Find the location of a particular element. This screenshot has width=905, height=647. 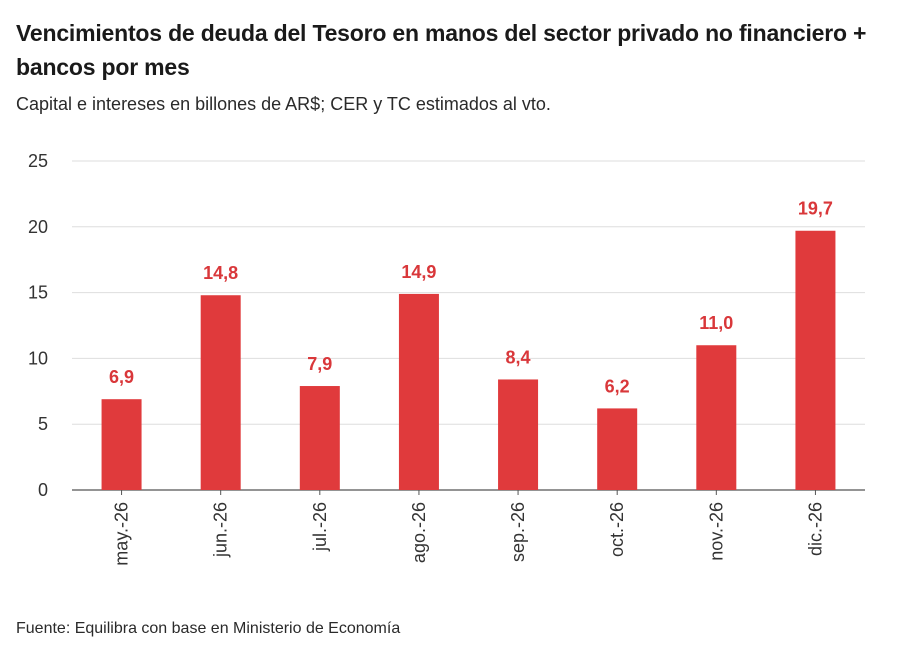

x-tick-label: dic.-26 is located at coordinates (815, 529).